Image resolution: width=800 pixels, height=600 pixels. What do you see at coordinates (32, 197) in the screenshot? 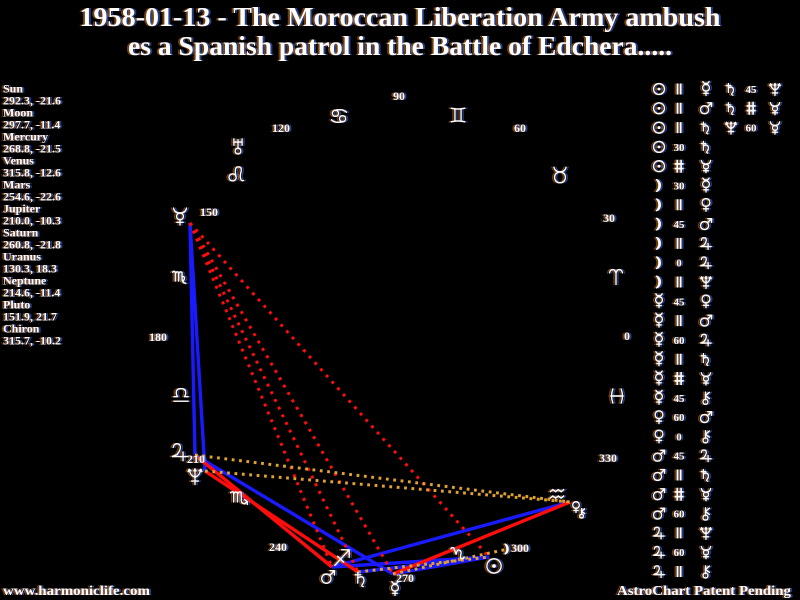
I see `svg-text: 254.6, -22.6` at bounding box center [32, 197].